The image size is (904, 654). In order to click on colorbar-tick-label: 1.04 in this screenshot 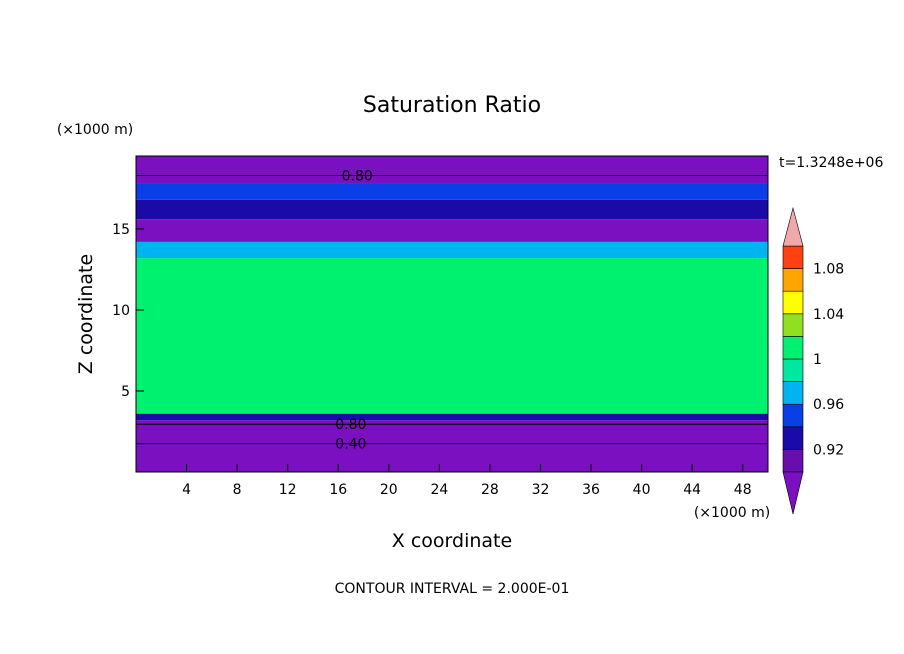, I will do `click(828, 315)`.